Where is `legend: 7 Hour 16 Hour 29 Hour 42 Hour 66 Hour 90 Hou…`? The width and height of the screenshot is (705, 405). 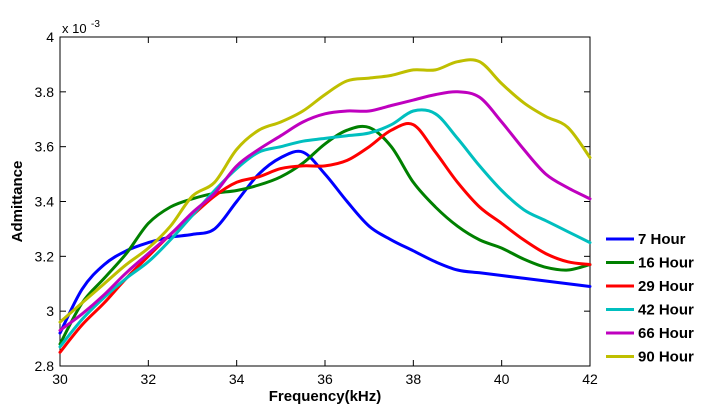
legend: 7 Hour 16 Hour 29 Hour 42 Hour 66 Hour 90 Hou… is located at coordinates (650, 298).